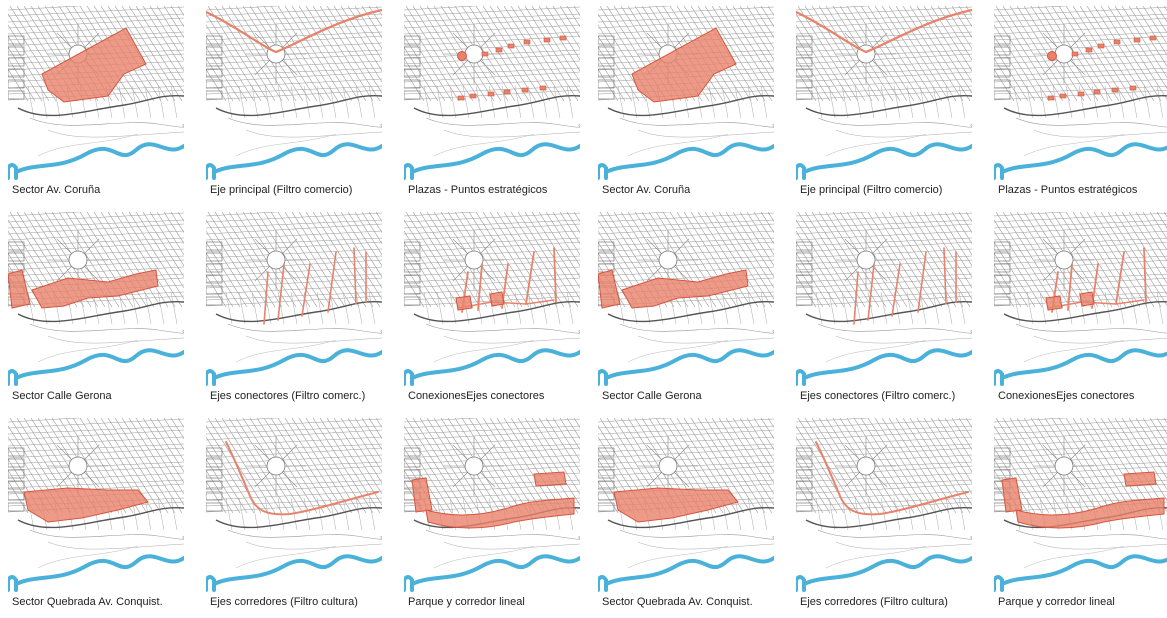 The image size is (1167, 618). Describe the element at coordinates (677, 602) in the screenshot. I see `panel-caption: Sector Quebrada Av. Conquist.` at that location.